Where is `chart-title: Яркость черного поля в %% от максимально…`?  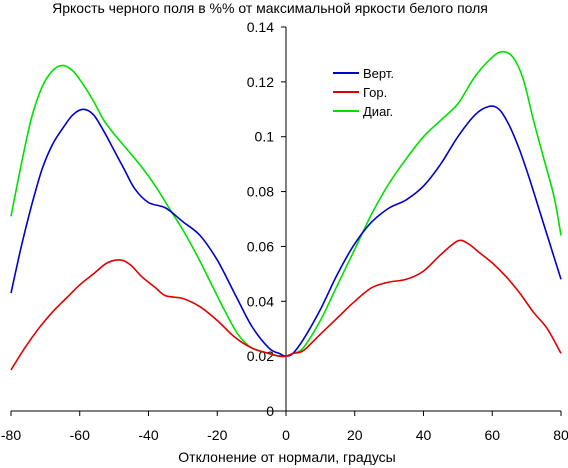 chart-title: Яркость черного поля в %% от максимально… is located at coordinates (270, 8).